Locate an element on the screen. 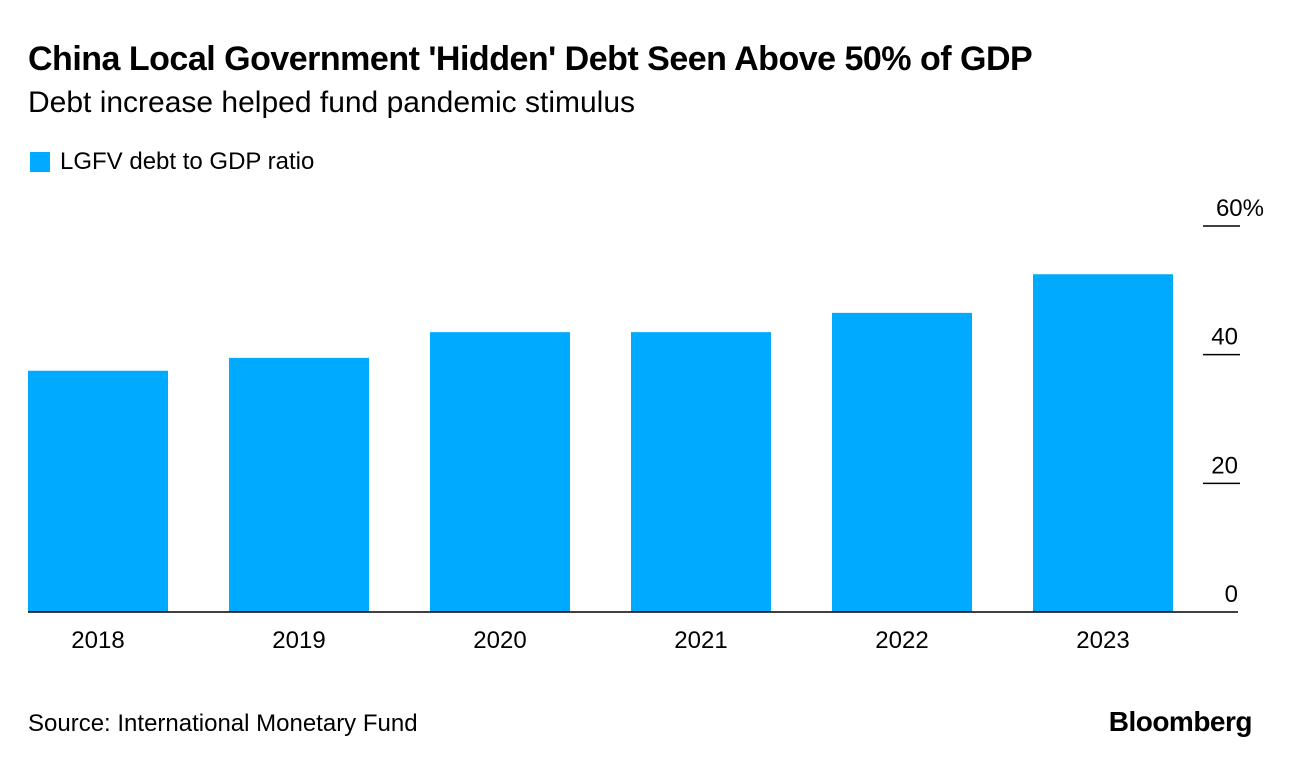  x-tick-label-2023: 2023 is located at coordinates (1102, 640).